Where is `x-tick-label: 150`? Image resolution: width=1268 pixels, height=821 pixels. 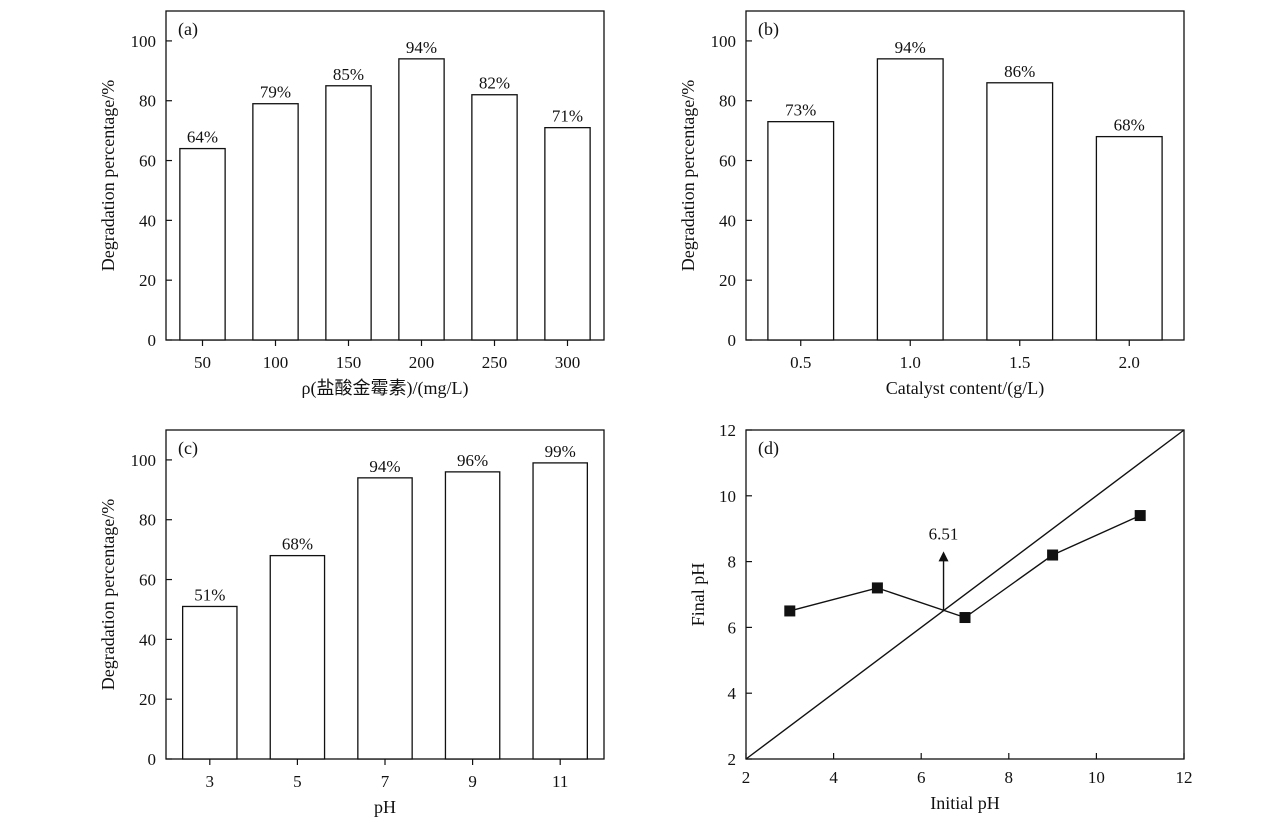
x-tick-label: 150 is located at coordinates (349, 362).